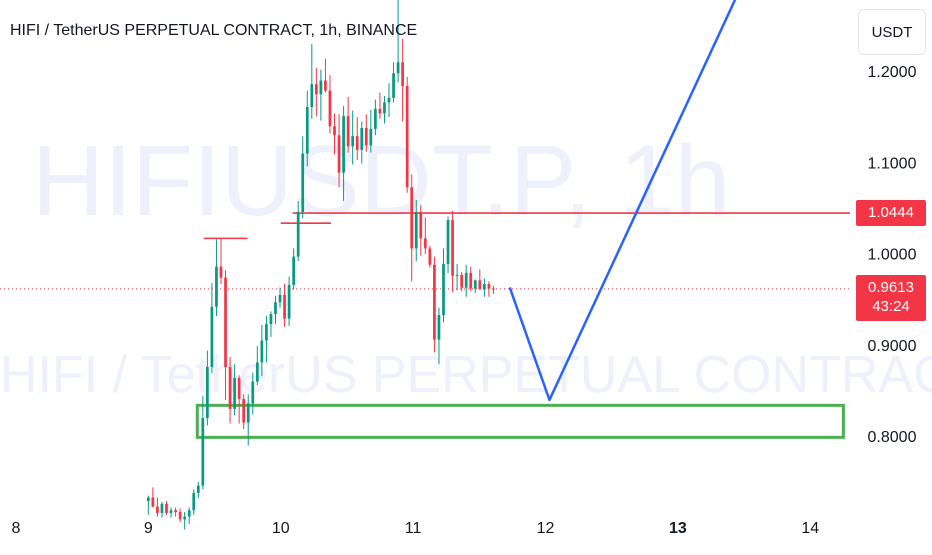 The image size is (932, 555). I want to click on demand-zone, so click(520, 421).